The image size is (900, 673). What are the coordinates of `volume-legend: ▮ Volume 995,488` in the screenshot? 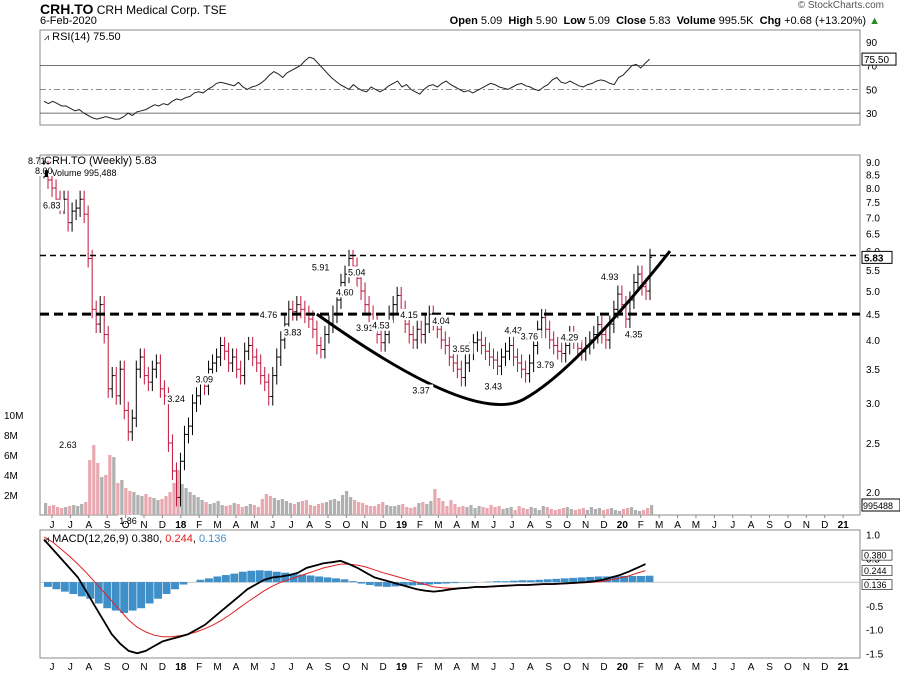 It's located at (80, 173).